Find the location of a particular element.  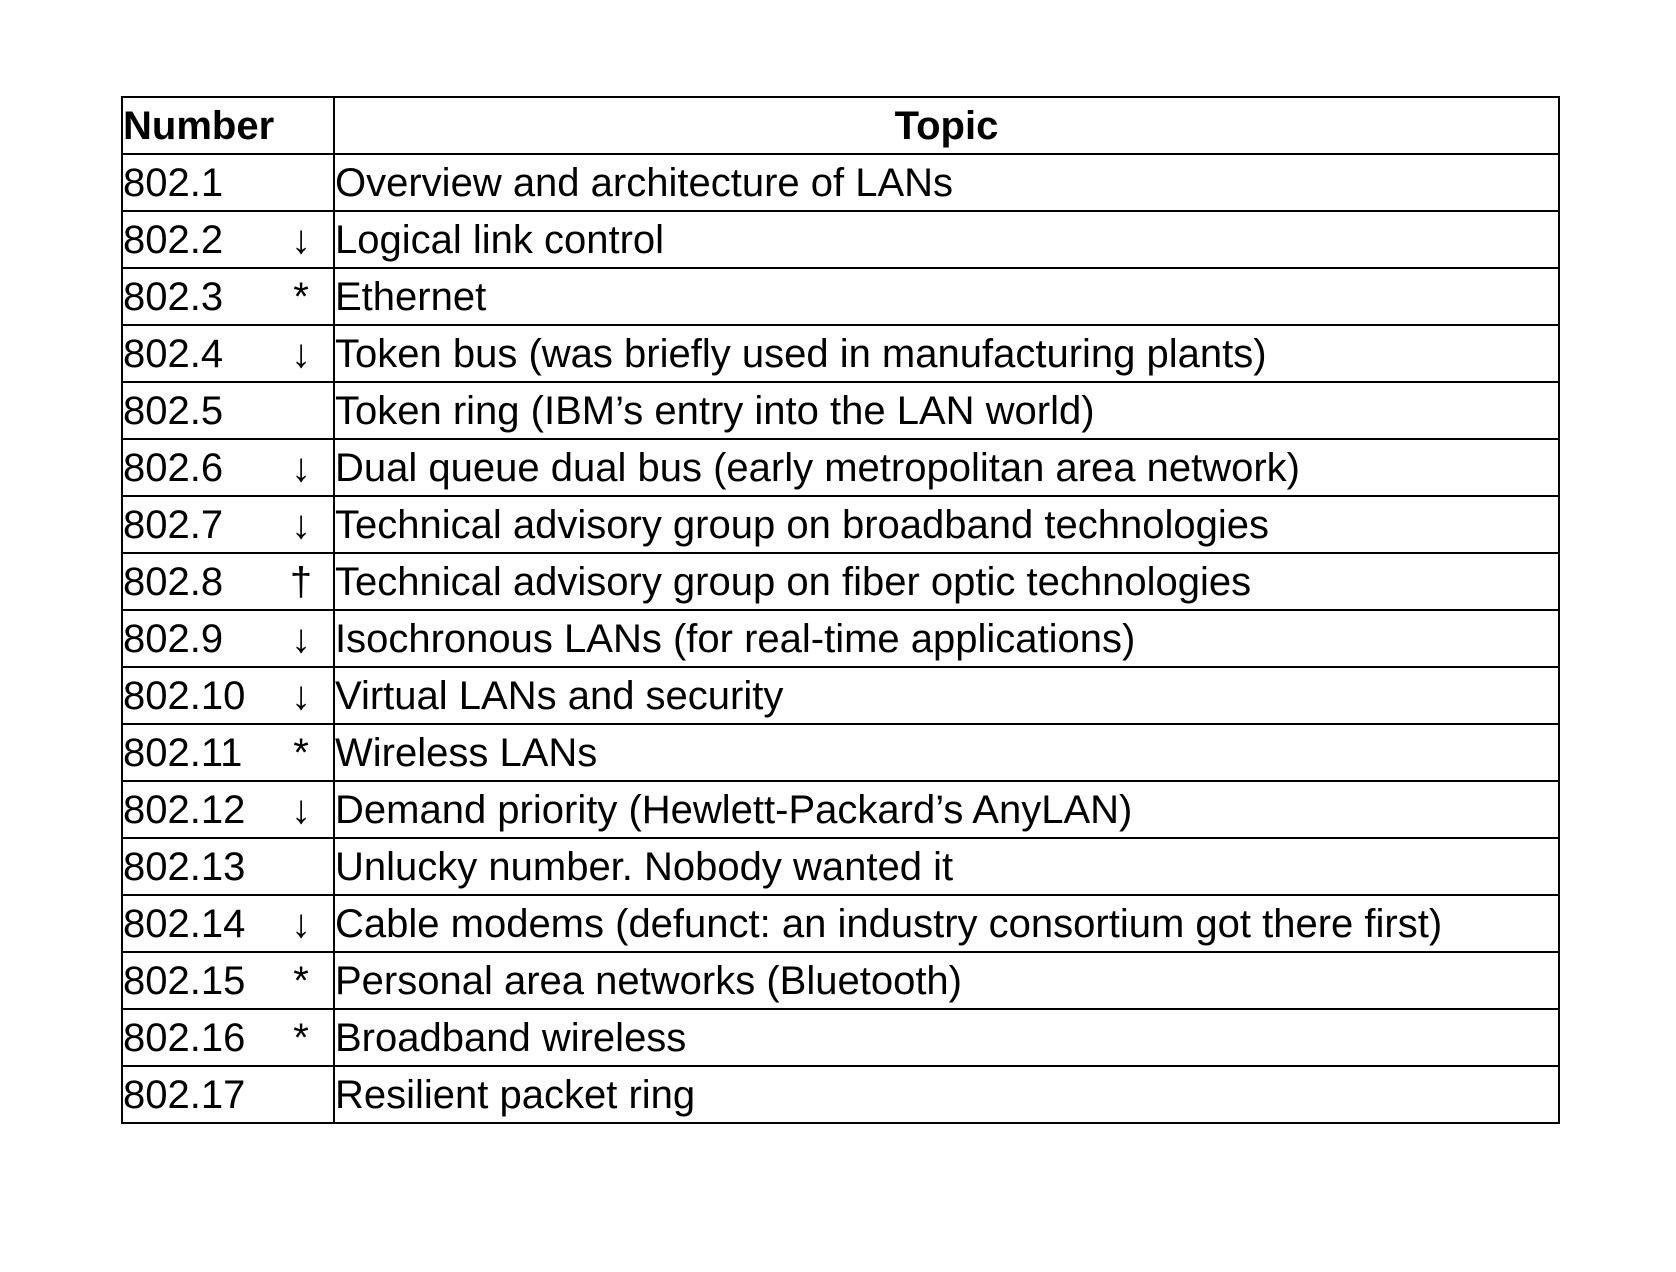

number-cell: 802.15 * is located at coordinates (228, 980).